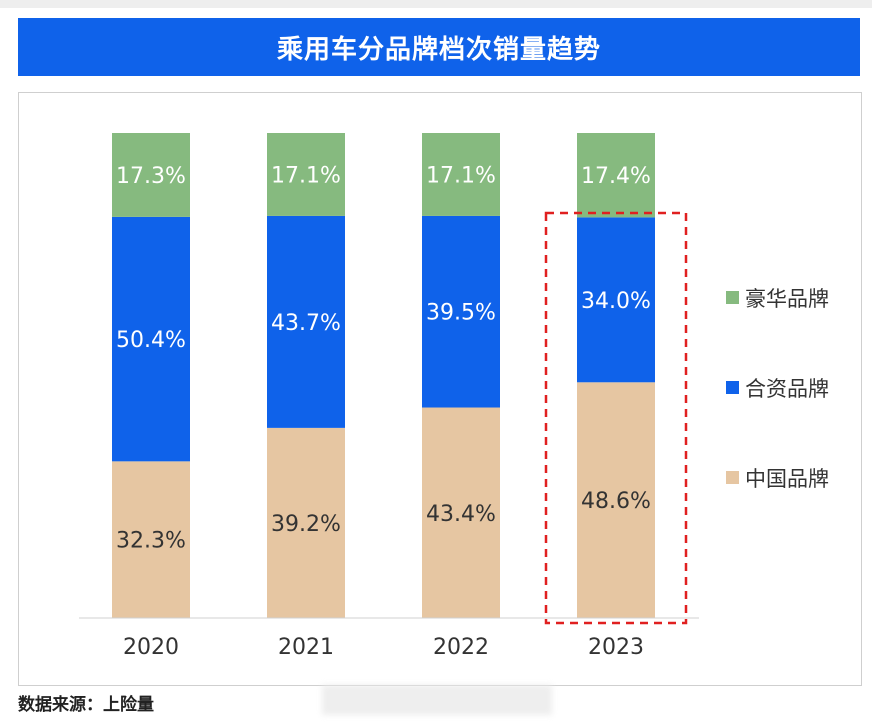 Image resolution: width=872 pixels, height=722 pixels. I want to click on x-tick-label-2023: 2023, so click(616, 647).